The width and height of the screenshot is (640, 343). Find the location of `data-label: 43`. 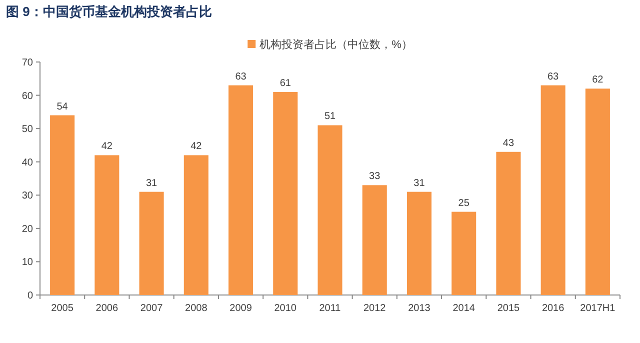

data-label: 43 is located at coordinates (508, 143).